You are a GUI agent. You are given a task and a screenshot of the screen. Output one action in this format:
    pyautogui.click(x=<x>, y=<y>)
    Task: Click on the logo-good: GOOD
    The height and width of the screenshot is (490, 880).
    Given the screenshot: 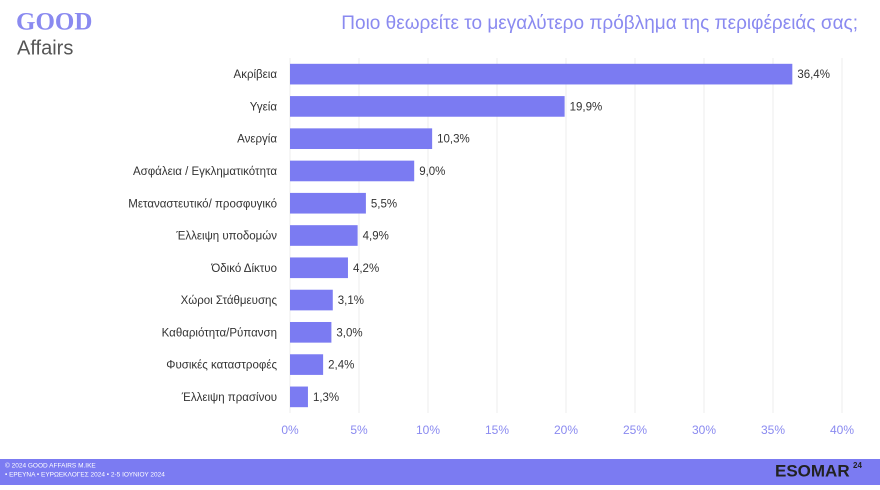 What is the action you would take?
    pyautogui.click(x=54, y=22)
    